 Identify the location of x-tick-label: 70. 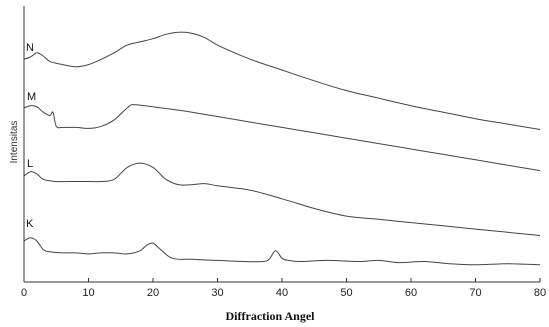
(475, 293).